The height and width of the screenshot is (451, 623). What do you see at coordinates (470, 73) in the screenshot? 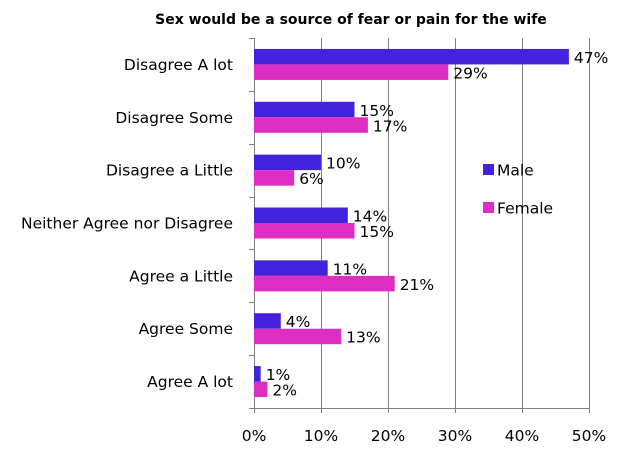
I see `data-label-female-0: 29%` at bounding box center [470, 73].